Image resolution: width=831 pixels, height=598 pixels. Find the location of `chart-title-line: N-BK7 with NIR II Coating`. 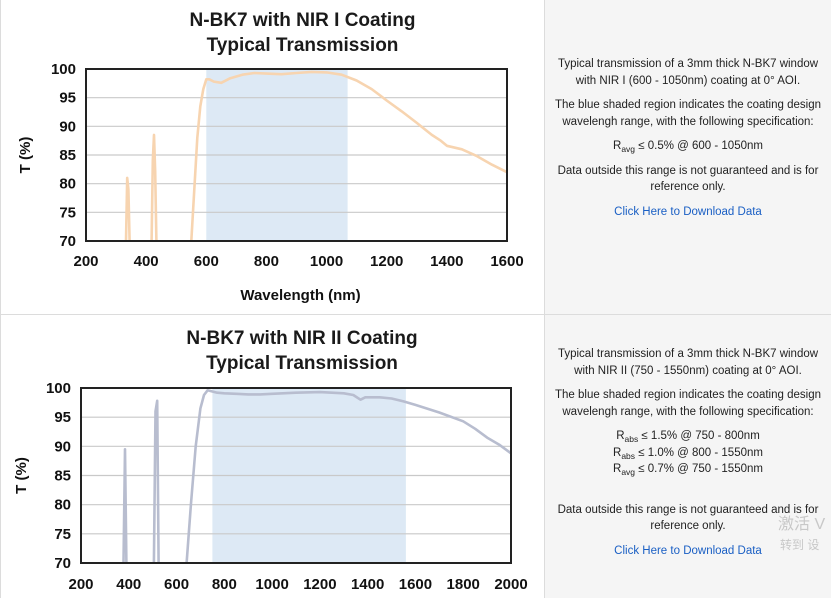

chart-title-line: N-BK7 with NIR II Coating is located at coordinates (301, 338).